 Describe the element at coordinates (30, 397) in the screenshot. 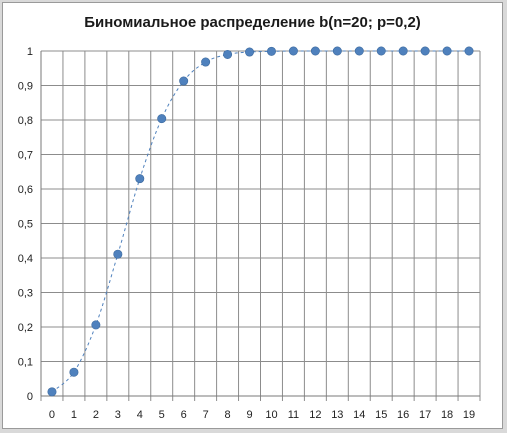

I see `y-tick-label: 0` at that location.